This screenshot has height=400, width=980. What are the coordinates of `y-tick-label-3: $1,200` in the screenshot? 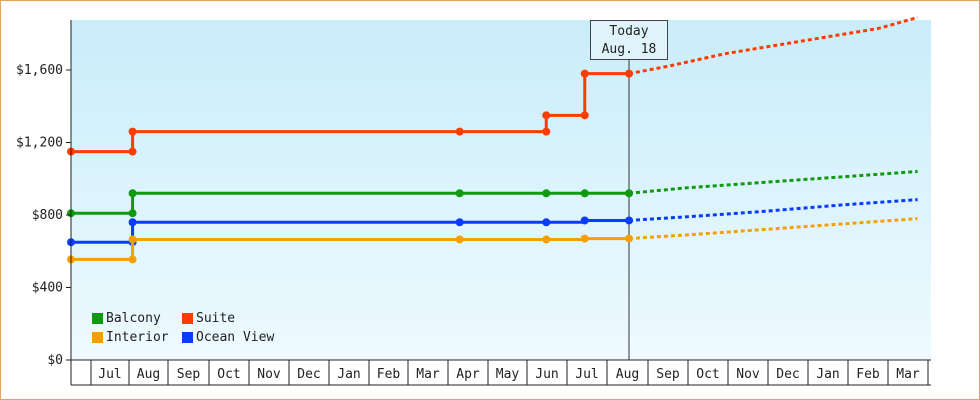 It's located at (39, 143).